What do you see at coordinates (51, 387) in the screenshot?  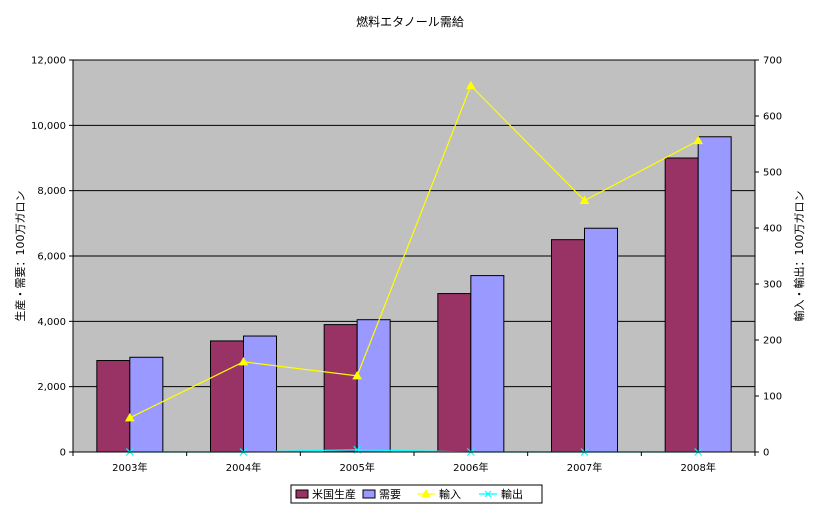 I see `left-tick-label: 2,000` at bounding box center [51, 387].